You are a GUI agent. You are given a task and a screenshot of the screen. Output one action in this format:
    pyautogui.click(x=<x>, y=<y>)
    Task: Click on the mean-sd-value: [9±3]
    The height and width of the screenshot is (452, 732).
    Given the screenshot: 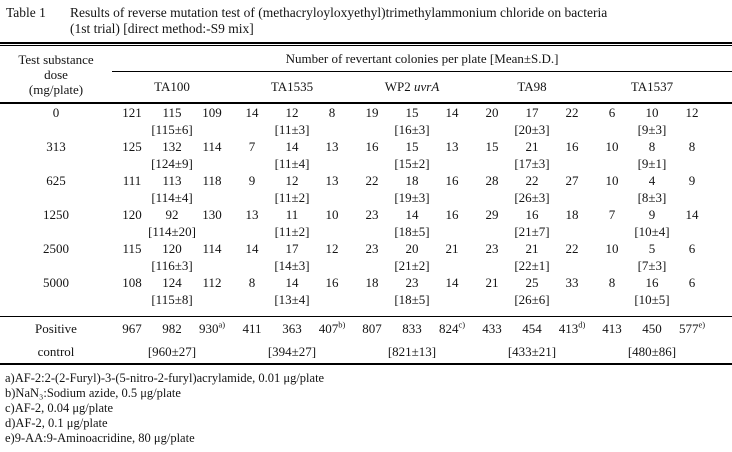 What is the action you would take?
    pyautogui.click(x=652, y=129)
    